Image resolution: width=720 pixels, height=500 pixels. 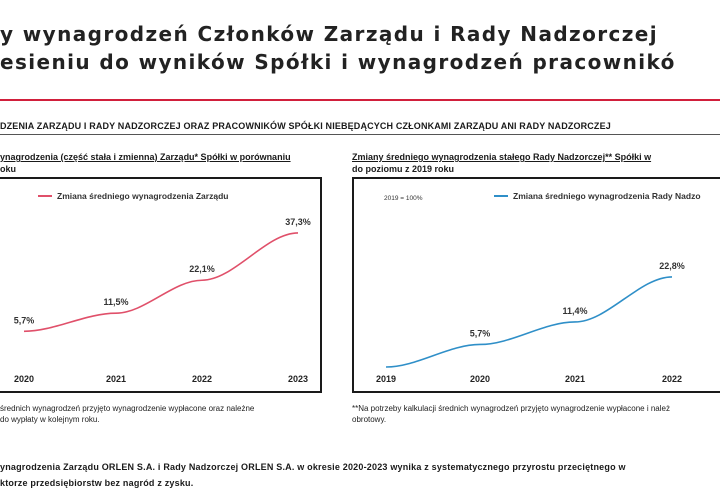 I want to click on x-tick-label: 2023, so click(x=298, y=379).